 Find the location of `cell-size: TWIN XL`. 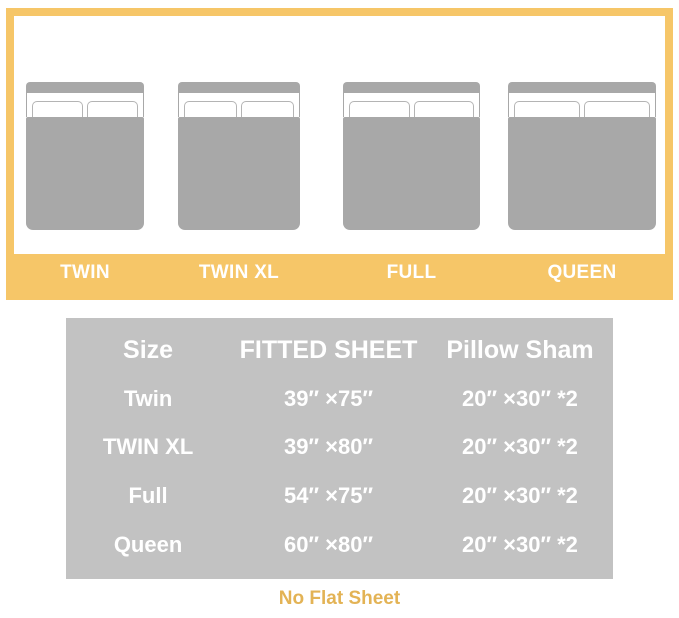

cell-size: TWIN XL is located at coordinates (148, 447).